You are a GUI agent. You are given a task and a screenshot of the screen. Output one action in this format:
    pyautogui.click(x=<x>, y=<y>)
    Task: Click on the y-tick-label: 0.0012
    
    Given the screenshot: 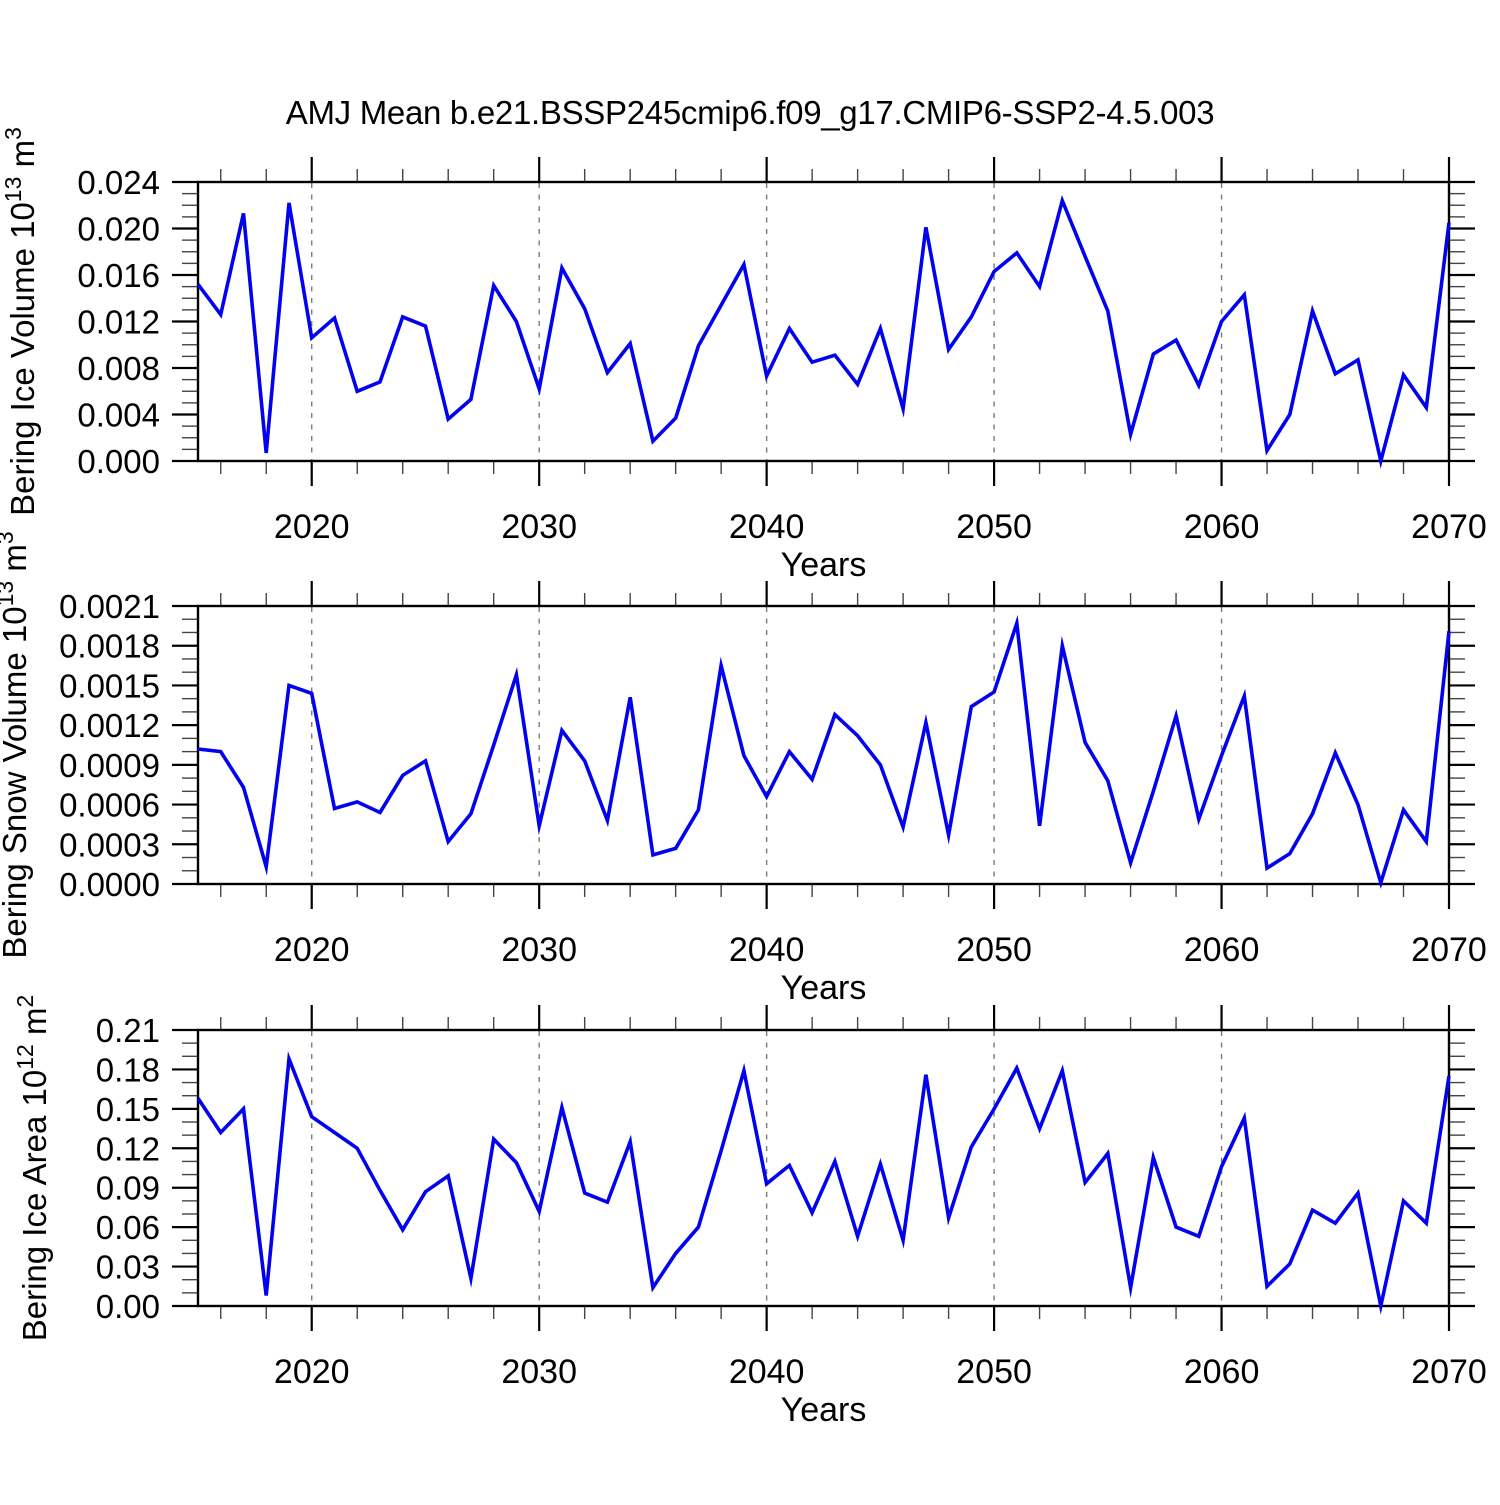 What is the action you would take?
    pyautogui.click(x=109, y=725)
    